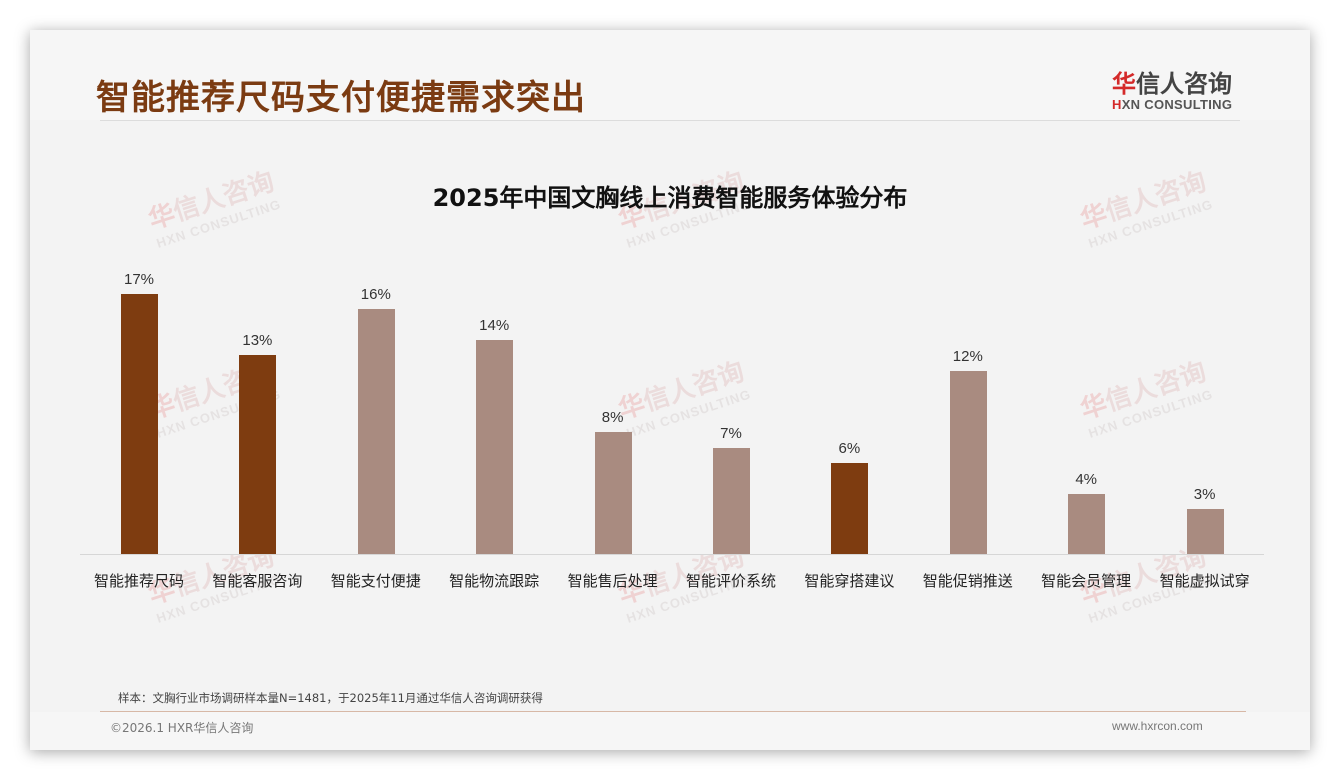 The width and height of the screenshot is (1340, 780). I want to click on x-axis-category-label: 智能客服咨询, so click(257, 581).